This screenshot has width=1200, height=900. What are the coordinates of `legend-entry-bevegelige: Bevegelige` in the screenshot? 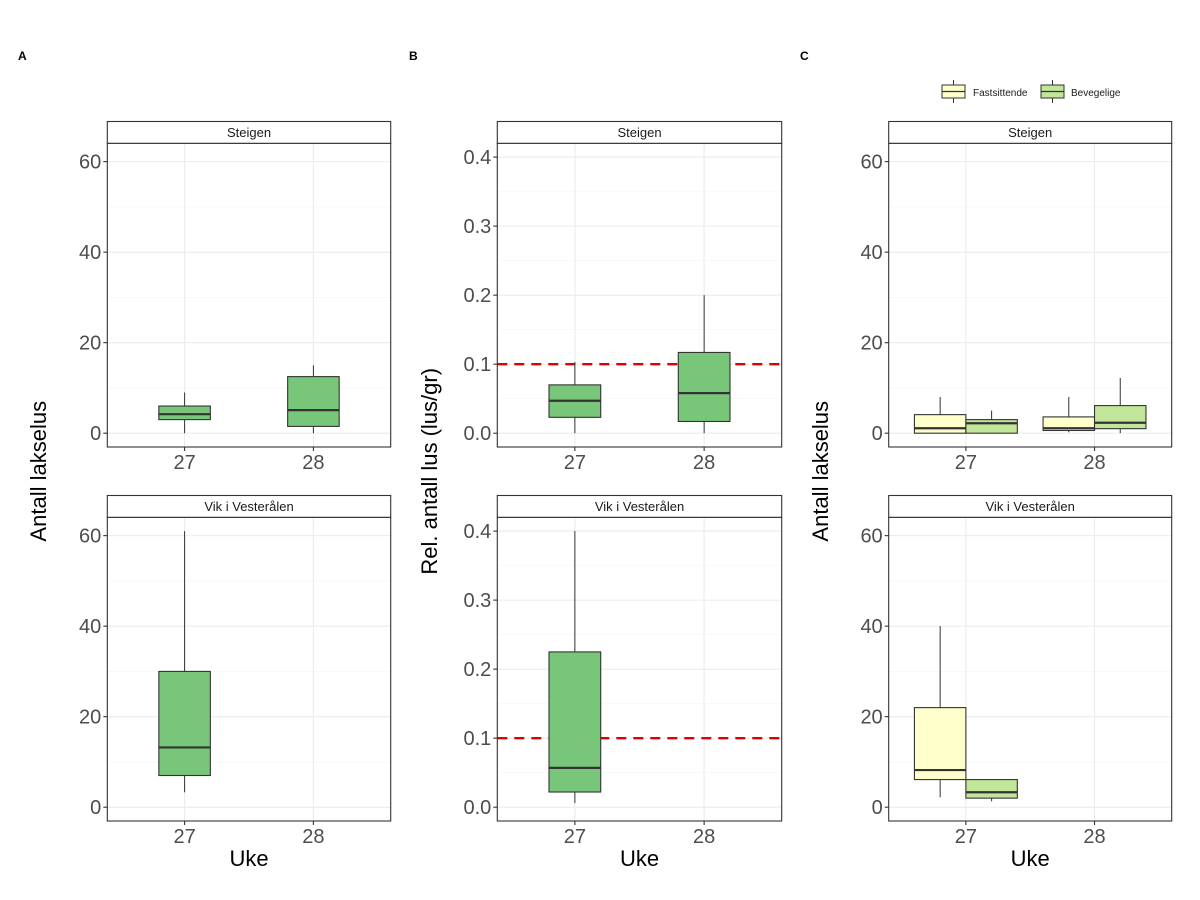 It's located at (1080, 91).